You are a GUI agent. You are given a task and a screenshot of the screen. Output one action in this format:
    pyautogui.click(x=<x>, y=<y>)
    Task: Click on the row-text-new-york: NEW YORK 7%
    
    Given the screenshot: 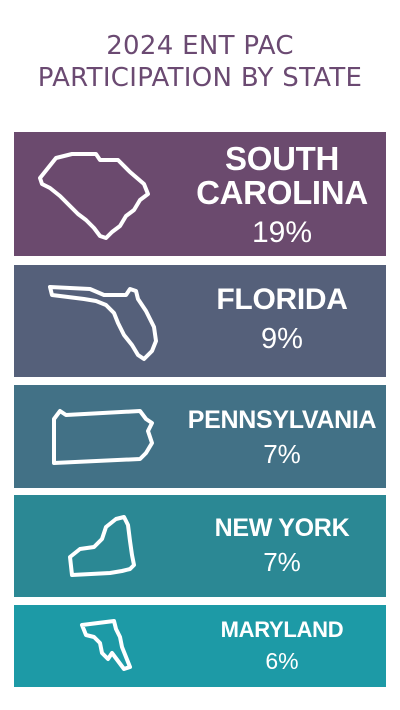 What is the action you would take?
    pyautogui.click(x=275, y=546)
    